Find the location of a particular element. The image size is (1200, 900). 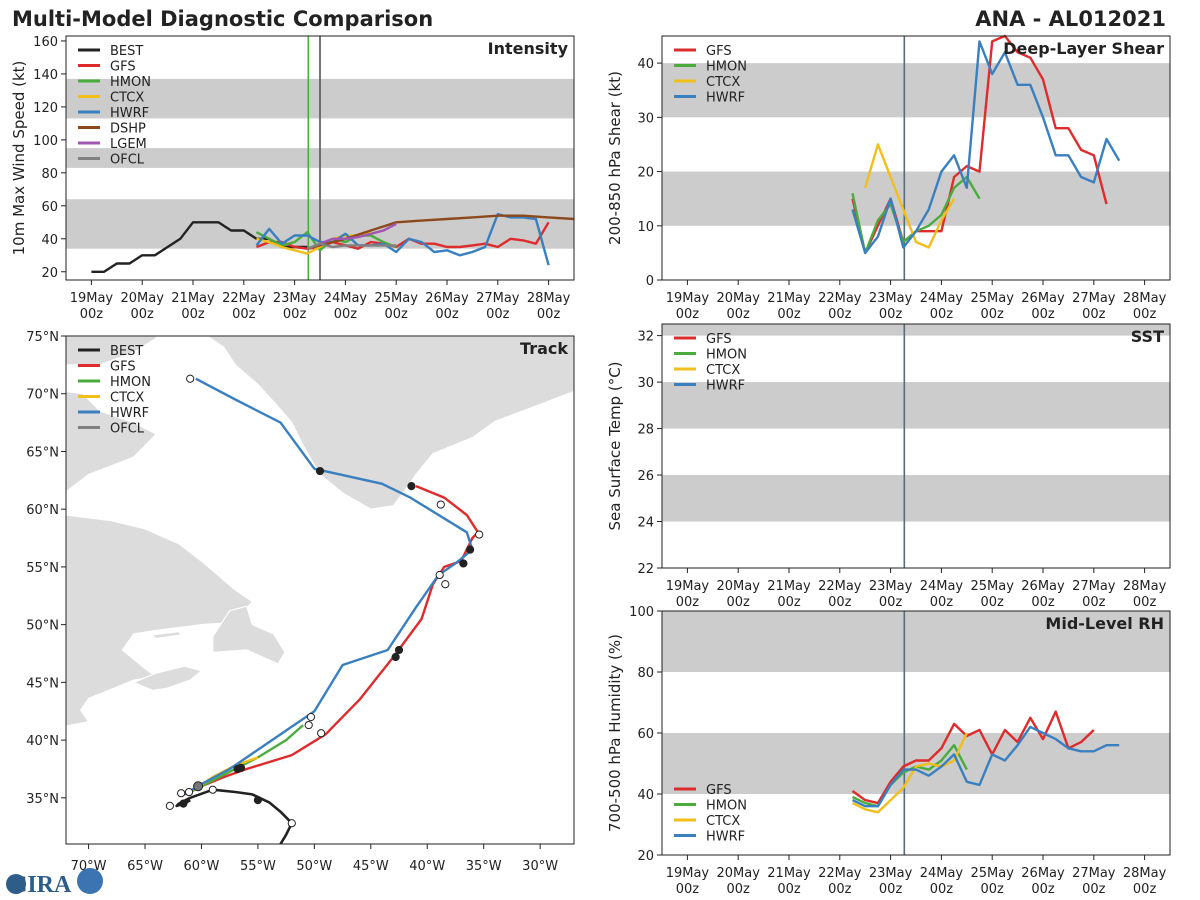

rh-legend-label-hwrf: HWRF is located at coordinates (725, 837).